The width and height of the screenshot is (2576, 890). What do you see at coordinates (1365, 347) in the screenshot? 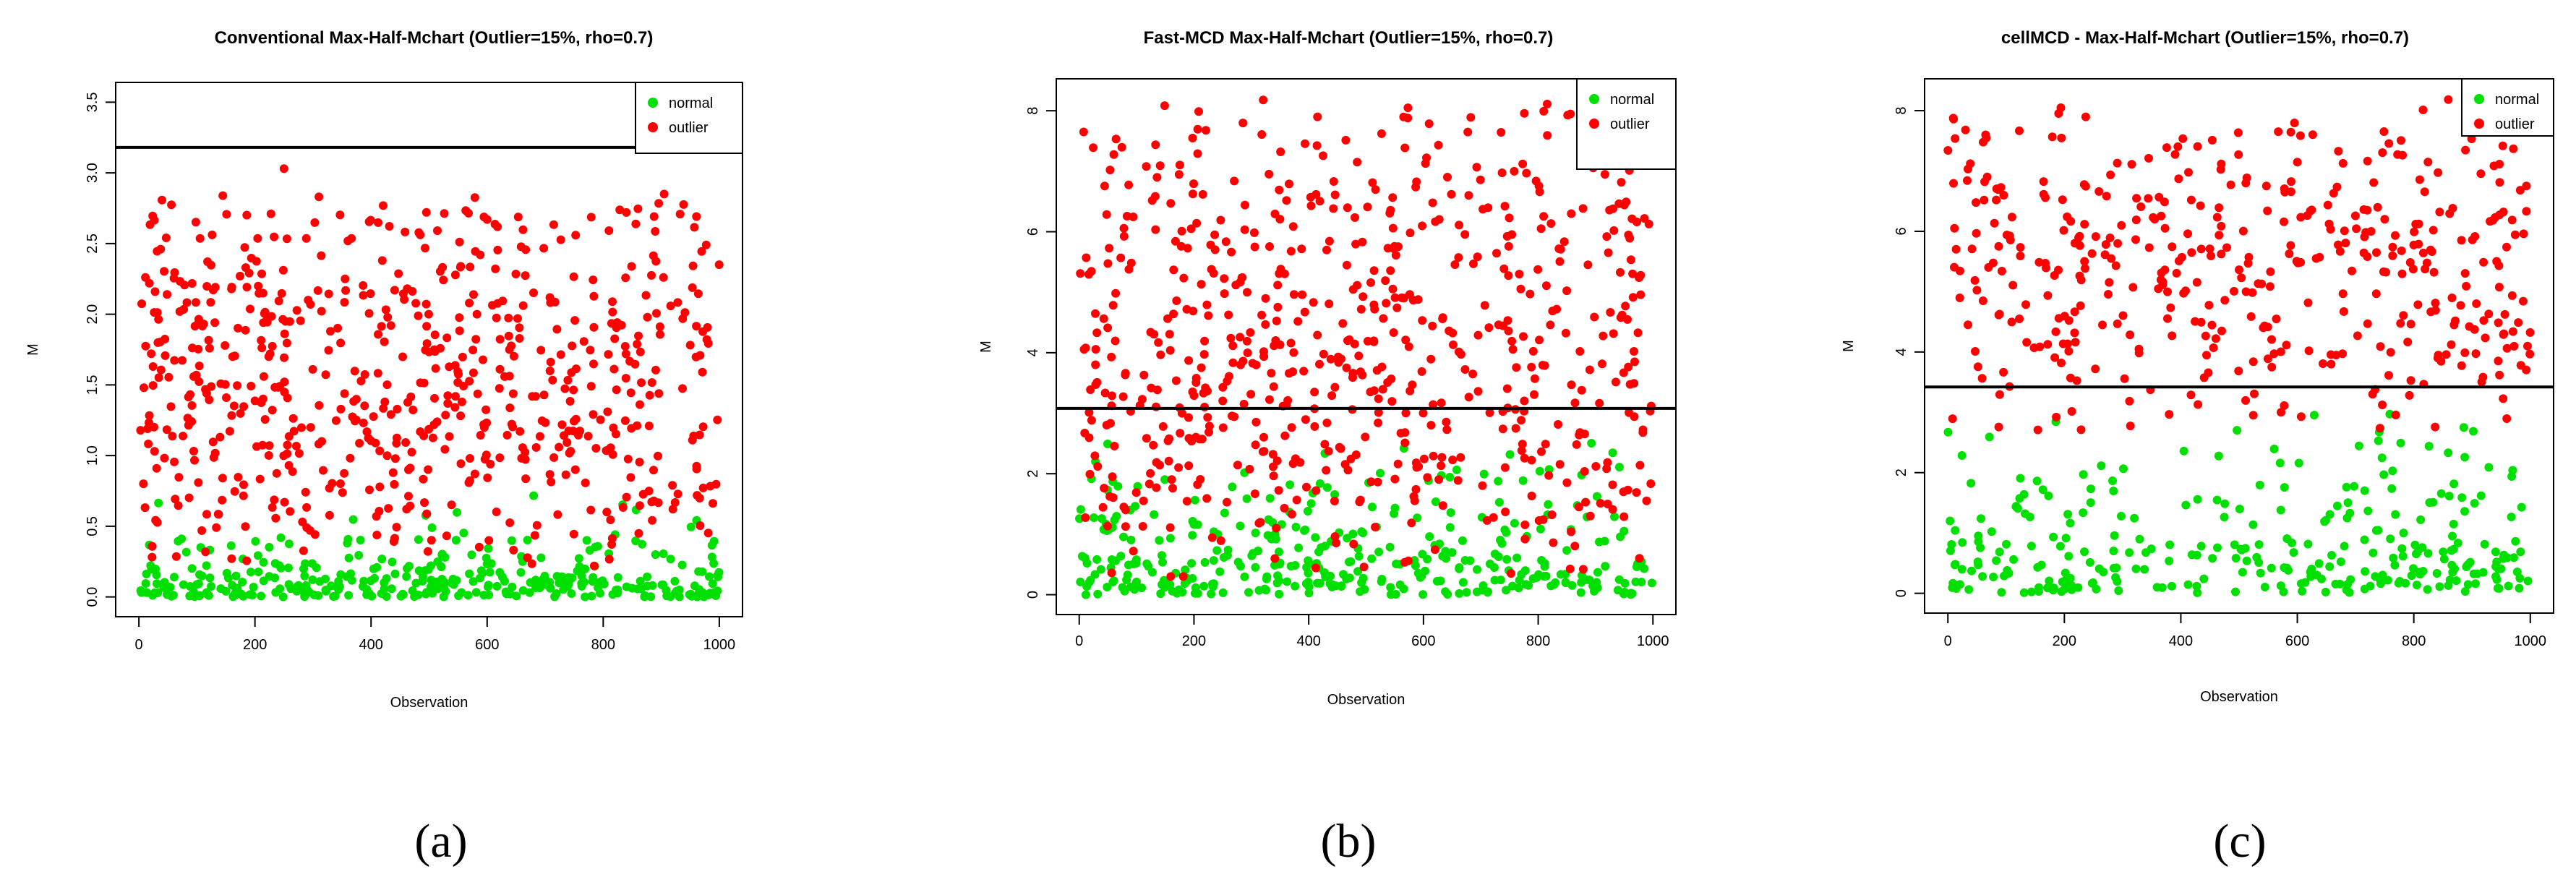
I see `data-points` at bounding box center [1365, 347].